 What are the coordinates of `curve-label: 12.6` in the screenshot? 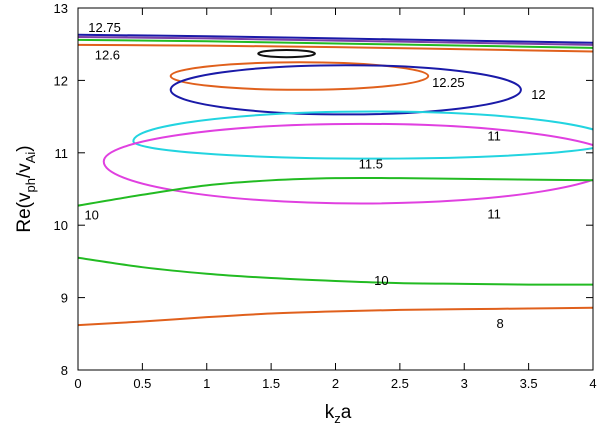 It's located at (107, 54).